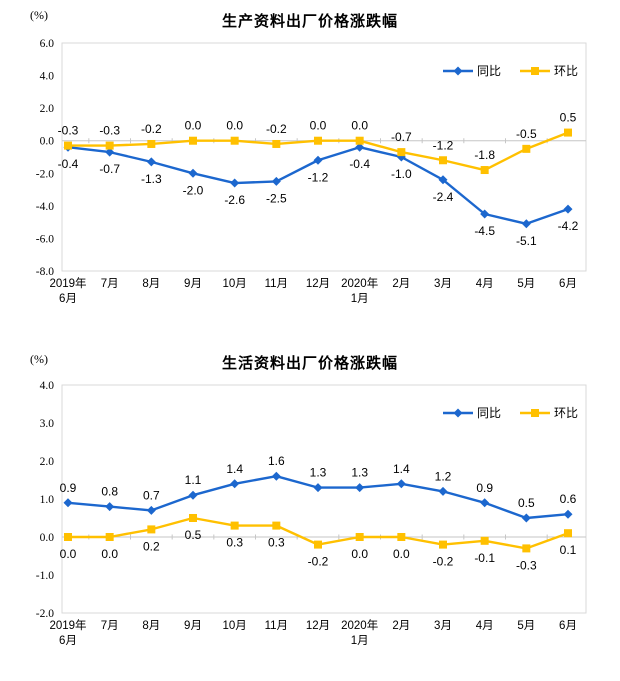 The height and width of the screenshot is (681, 620). I want to click on data-label-tongbi: -0.7, so click(109, 169).